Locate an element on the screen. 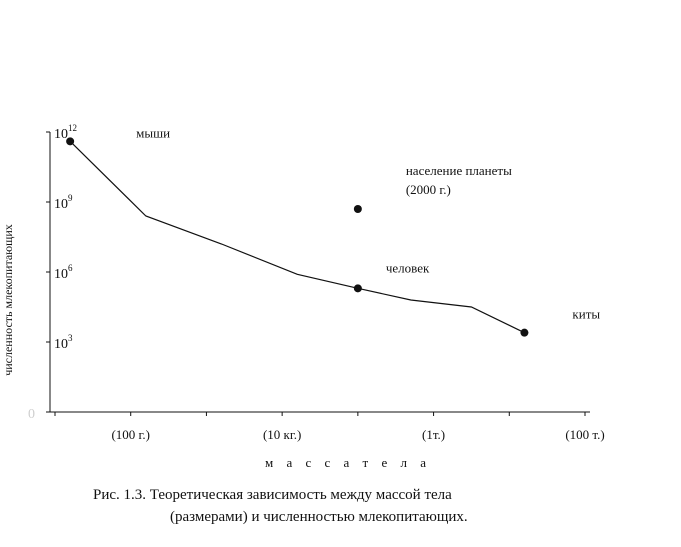  y-tick-label: 10³ is located at coordinates (63, 342).